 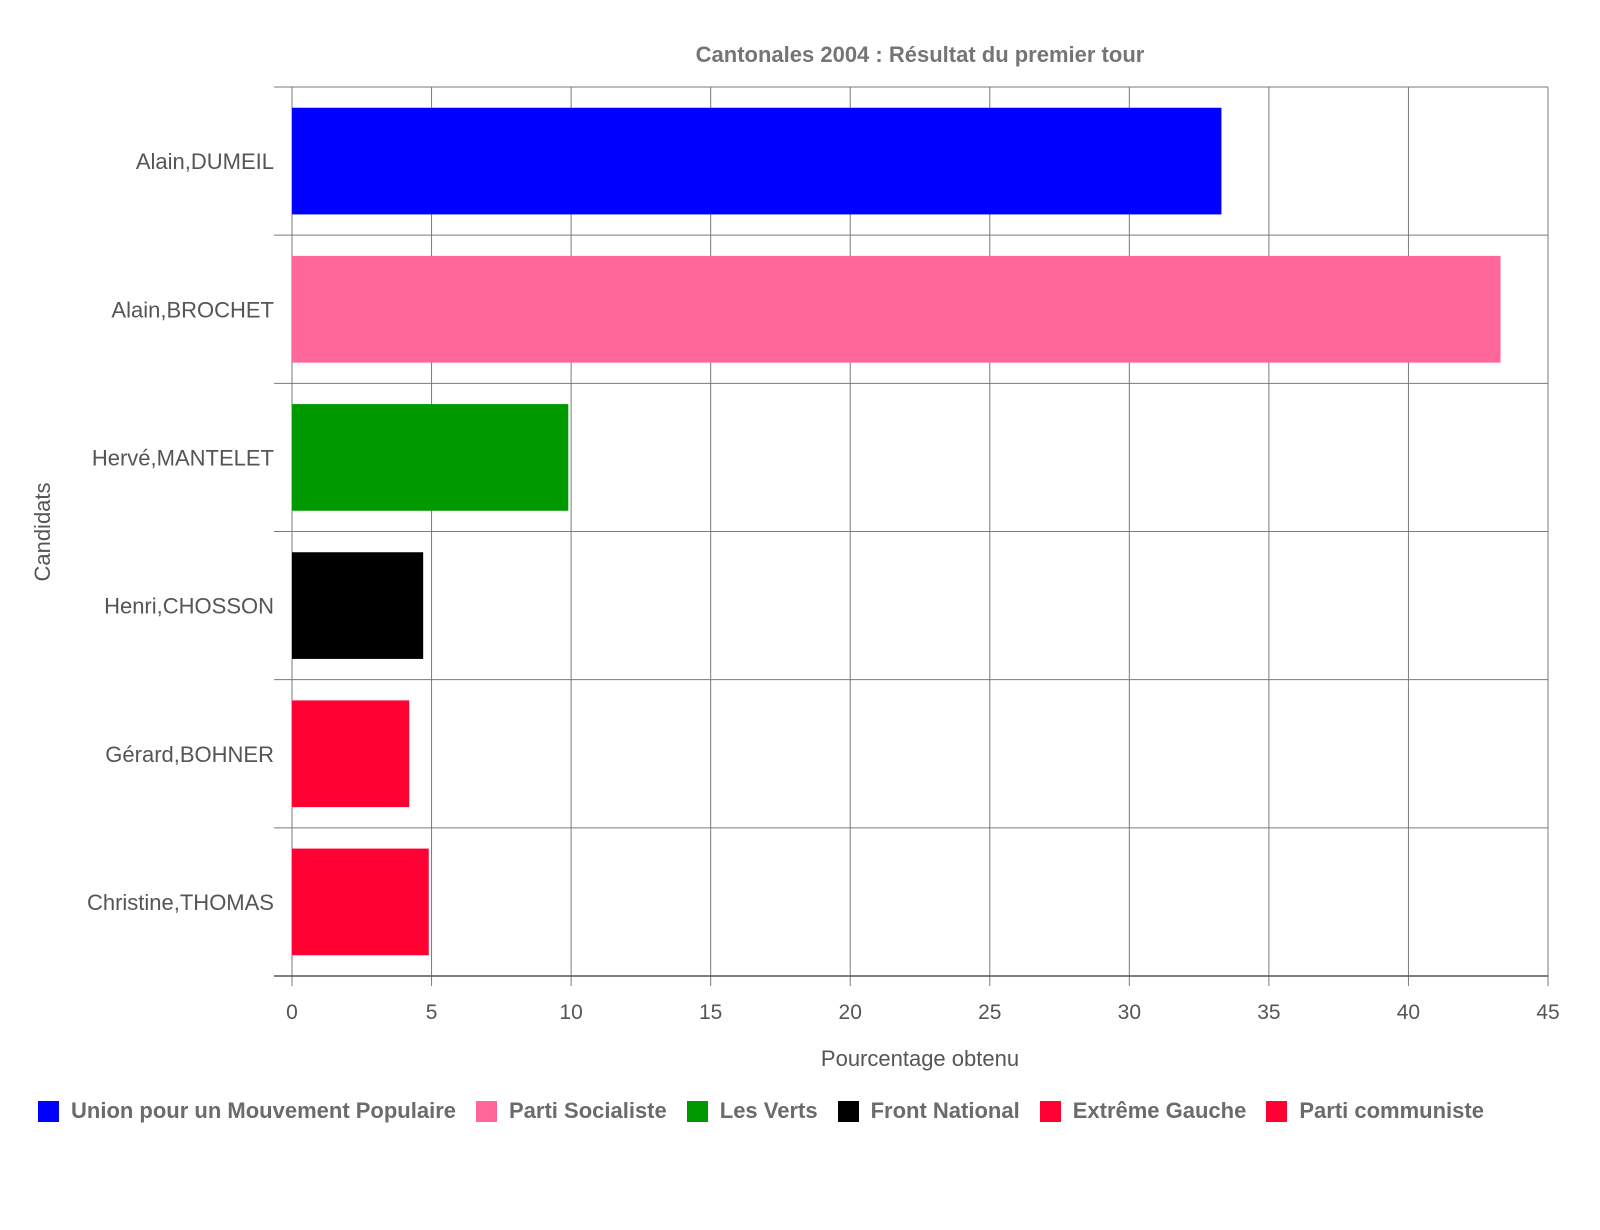 I want to click on legend-item: Les Verts, so click(x=752, y=1111).